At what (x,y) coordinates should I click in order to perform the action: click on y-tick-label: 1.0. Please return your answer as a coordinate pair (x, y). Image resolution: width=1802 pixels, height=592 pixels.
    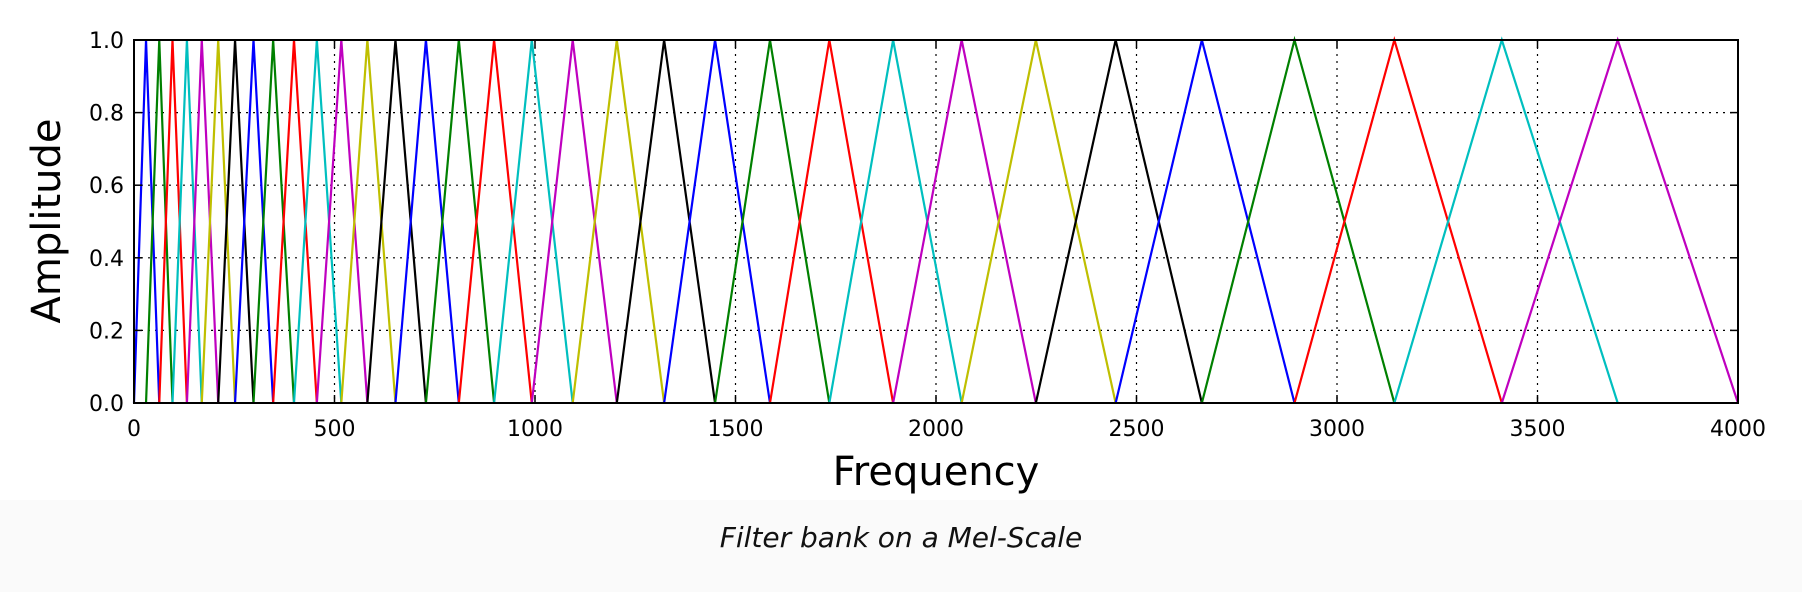
    Looking at the image, I should click on (106, 41).